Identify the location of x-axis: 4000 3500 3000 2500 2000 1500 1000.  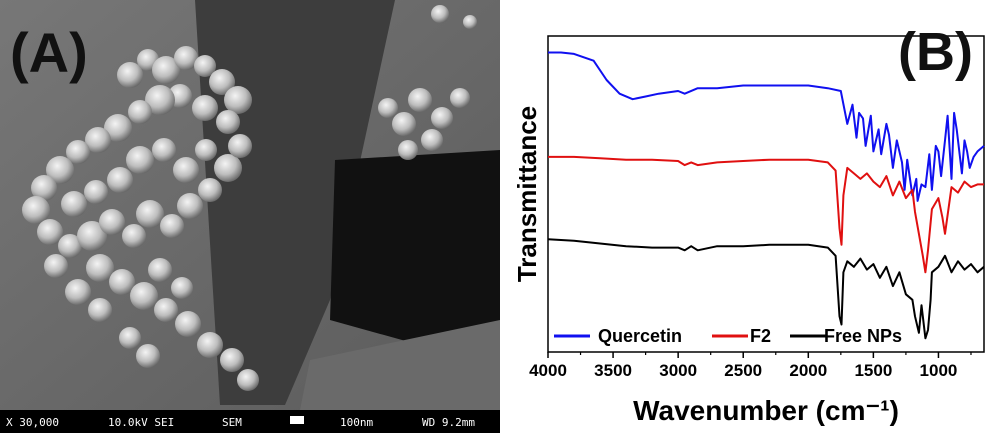
(750, 366).